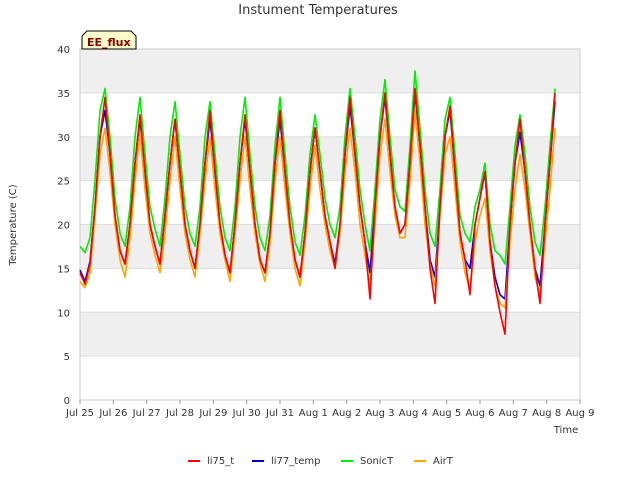 The width and height of the screenshot is (640, 480). Describe the element at coordinates (413, 413) in the screenshot. I see `x-tick-label: Aug 4` at that location.